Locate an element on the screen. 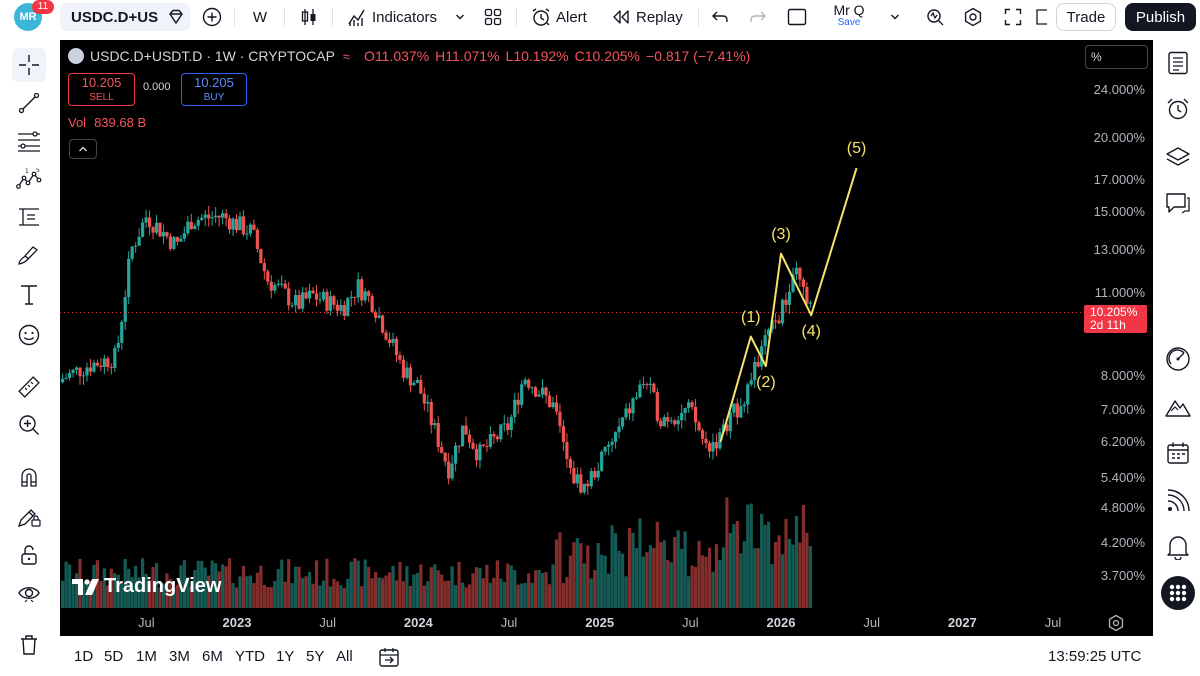 This screenshot has width=1200, height=676. watchlist-icon is located at coordinates (1178, 63).